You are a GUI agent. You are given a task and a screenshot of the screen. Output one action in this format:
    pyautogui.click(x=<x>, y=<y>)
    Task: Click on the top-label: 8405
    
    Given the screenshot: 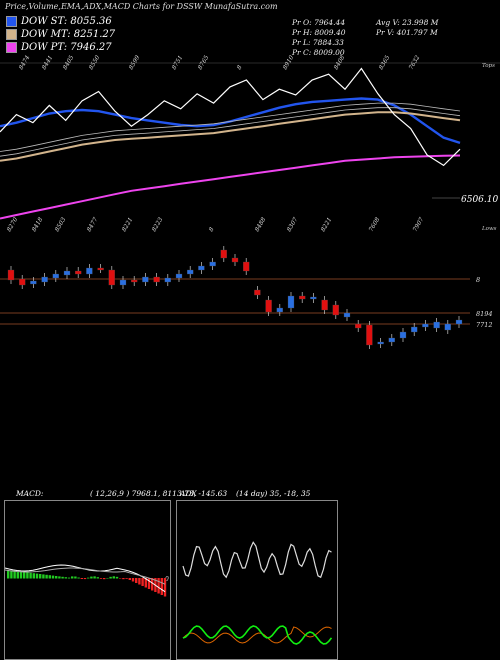 What is the action you would take?
    pyautogui.click(x=69, y=62)
    